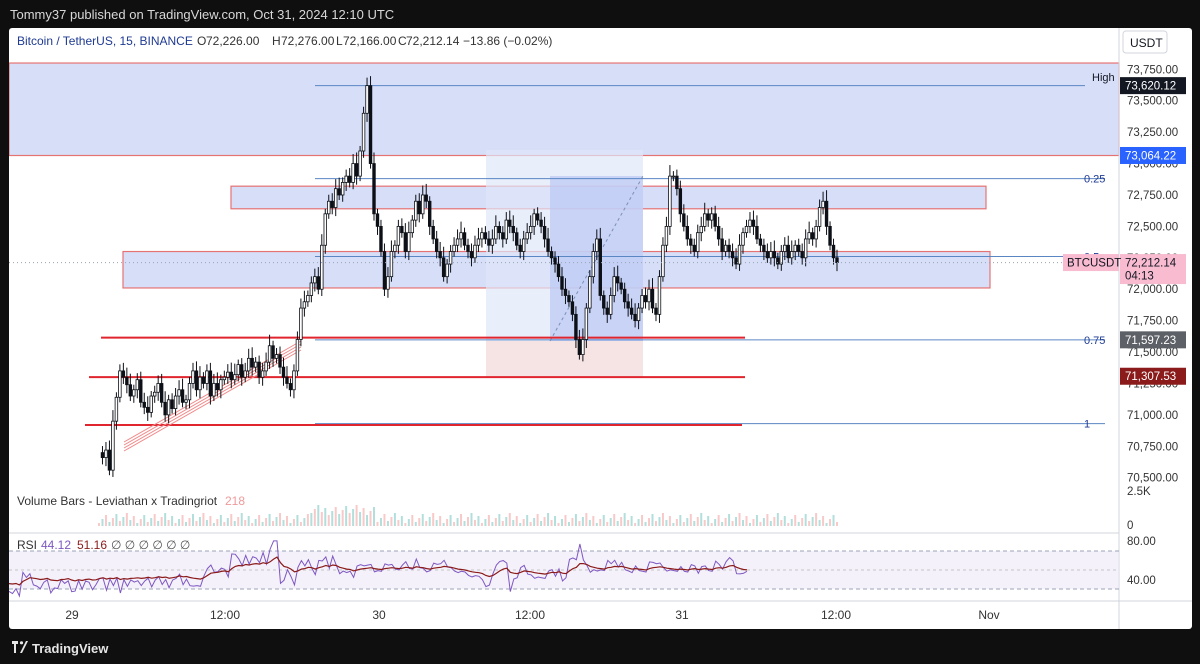 The width and height of the screenshot is (1200, 664). I want to click on currency-button-box, so click(1145, 42).